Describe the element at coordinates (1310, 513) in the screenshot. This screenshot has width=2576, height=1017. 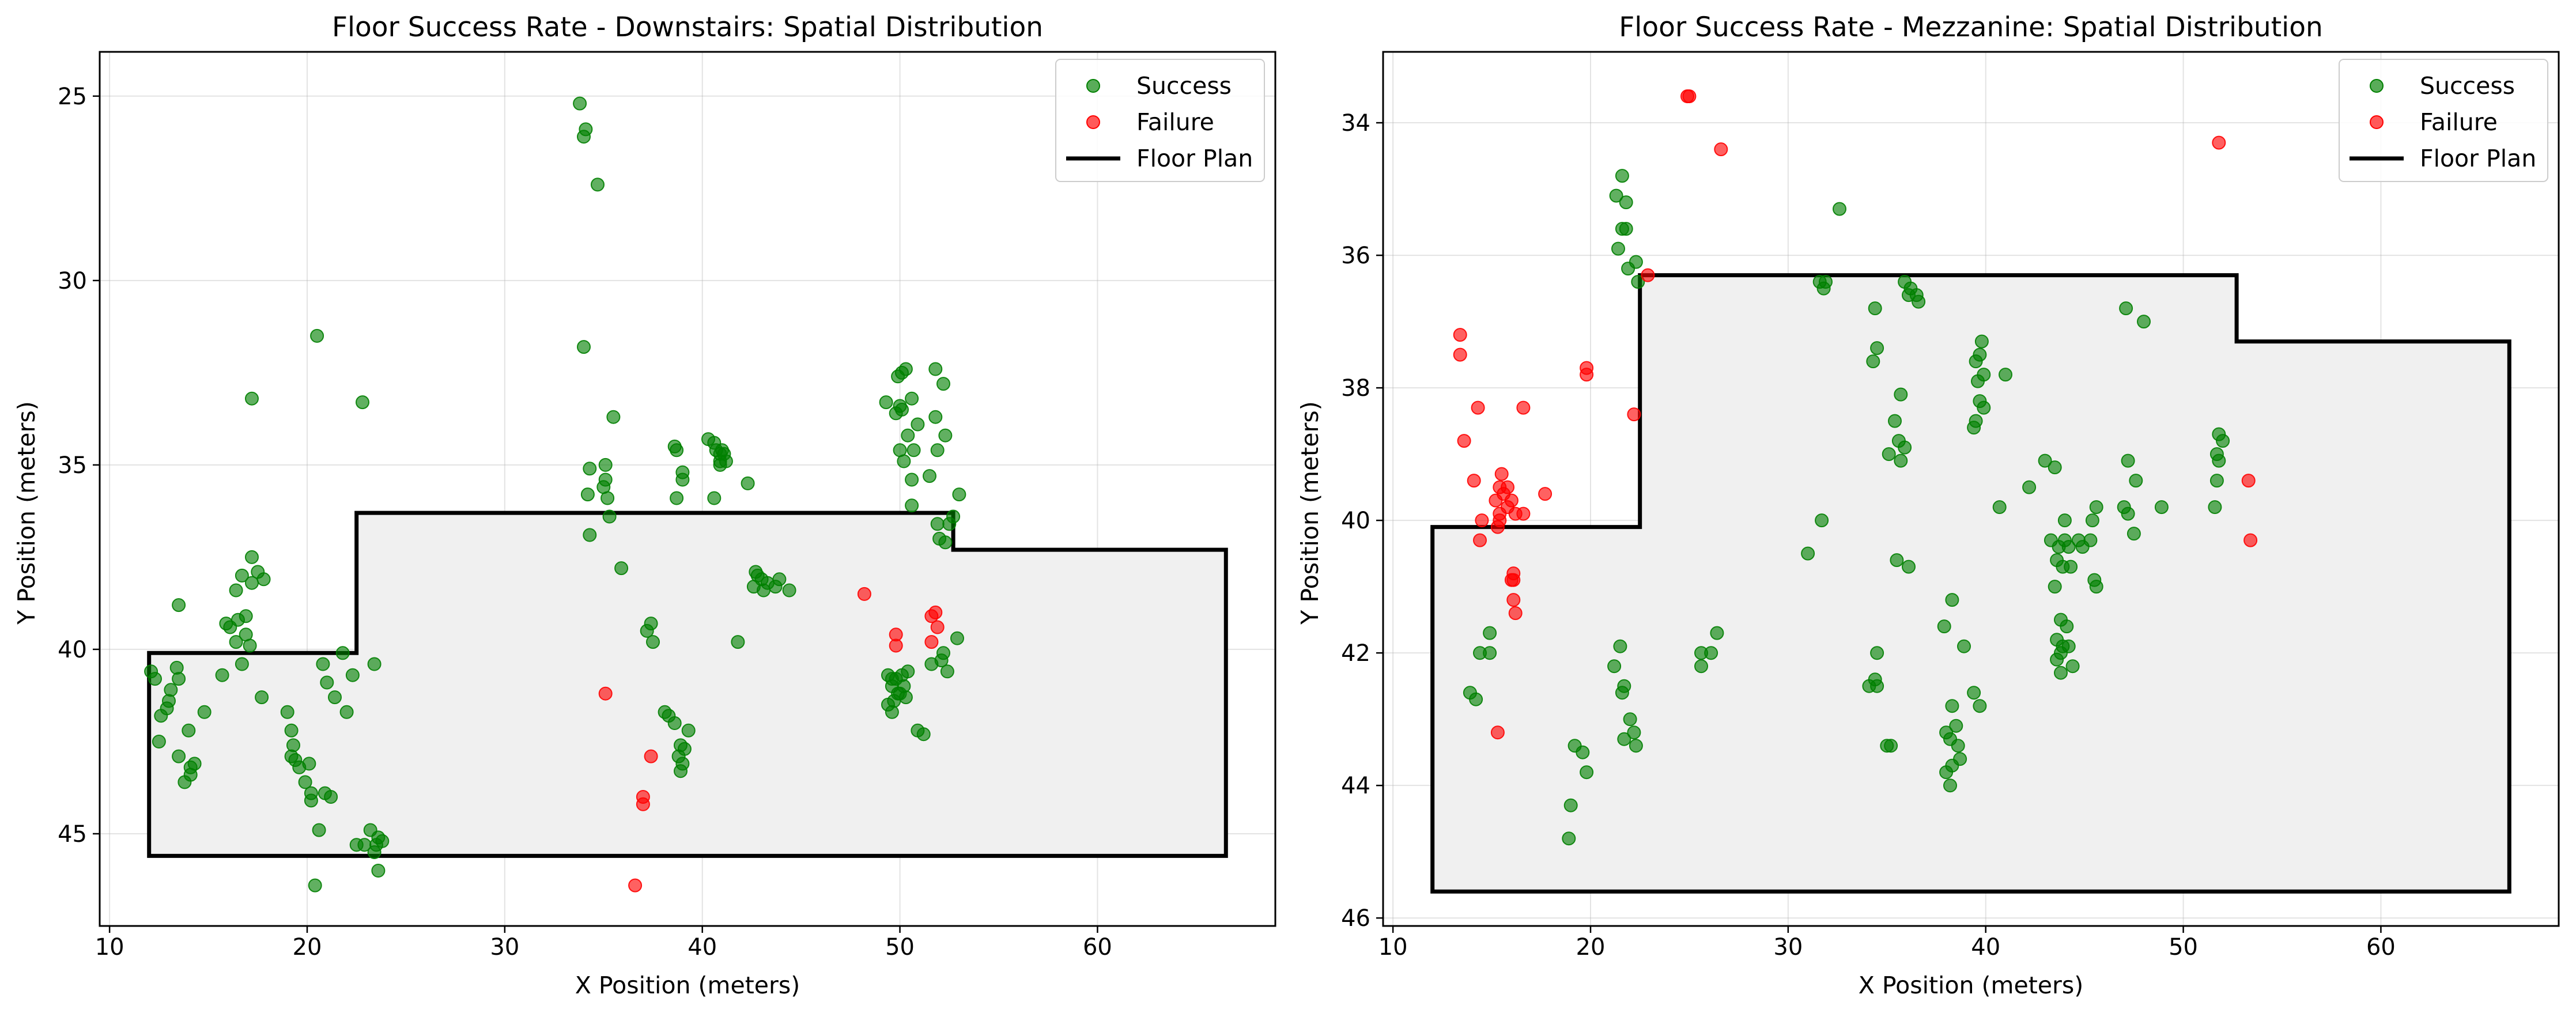
I see `y-axis-label: Y Position (meters)` at that location.